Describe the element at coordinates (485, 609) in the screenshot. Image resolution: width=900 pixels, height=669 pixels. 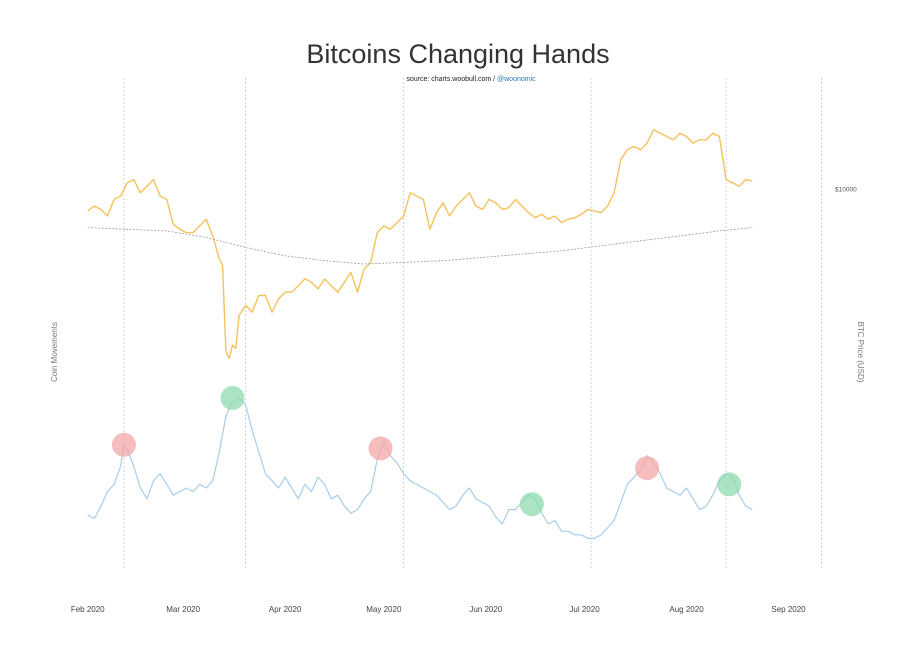
I see `x-tick-label: Jun 2020` at that location.